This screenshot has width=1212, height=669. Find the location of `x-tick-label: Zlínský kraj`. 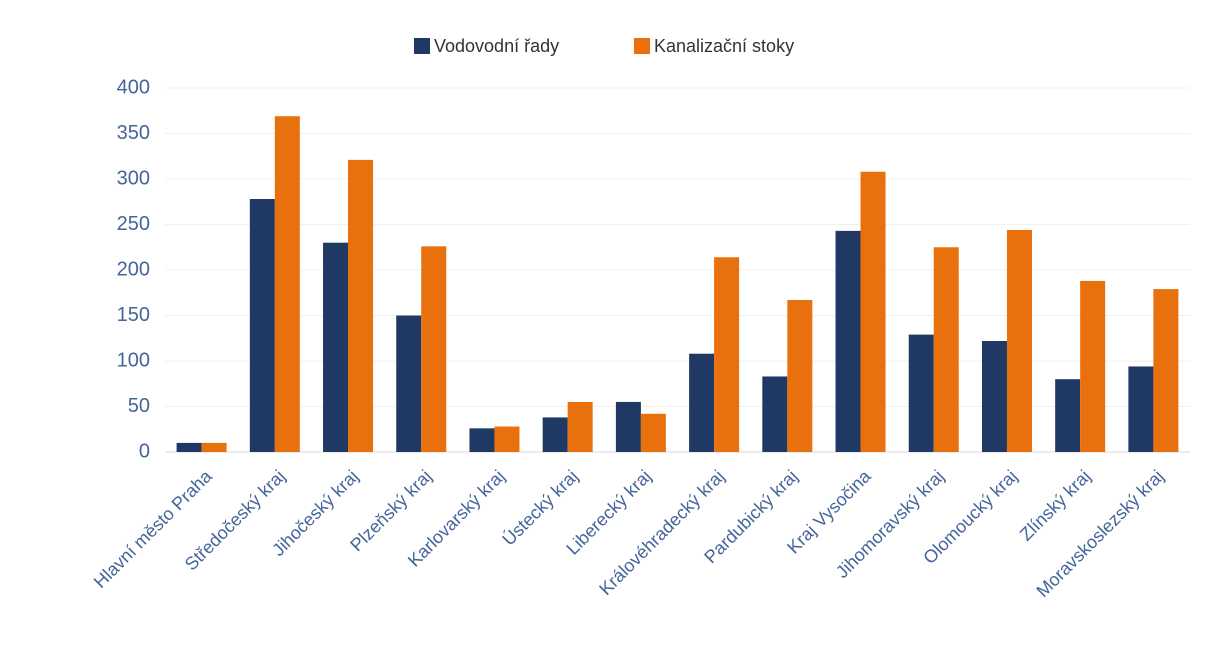

x-tick-label: Zlínský kraj is located at coordinates (1055, 505).